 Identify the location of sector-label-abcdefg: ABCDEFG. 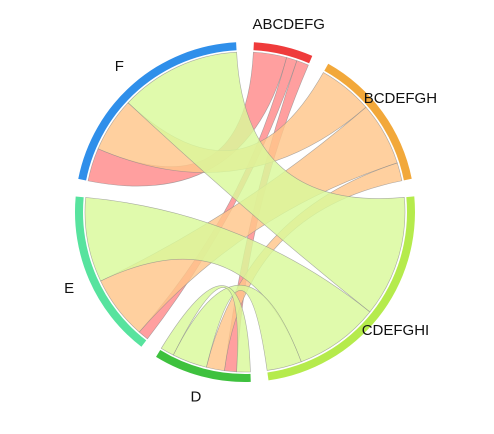
(288, 24).